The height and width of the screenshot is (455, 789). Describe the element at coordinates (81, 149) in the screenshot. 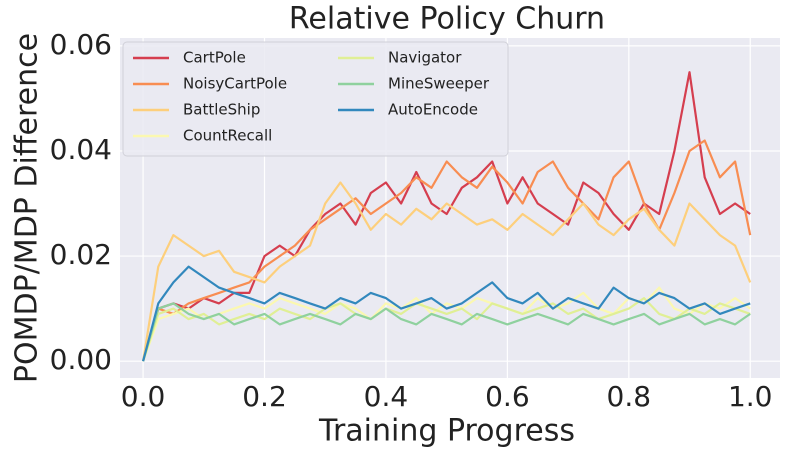

I see `y-tick-label: 0.04` at that location.